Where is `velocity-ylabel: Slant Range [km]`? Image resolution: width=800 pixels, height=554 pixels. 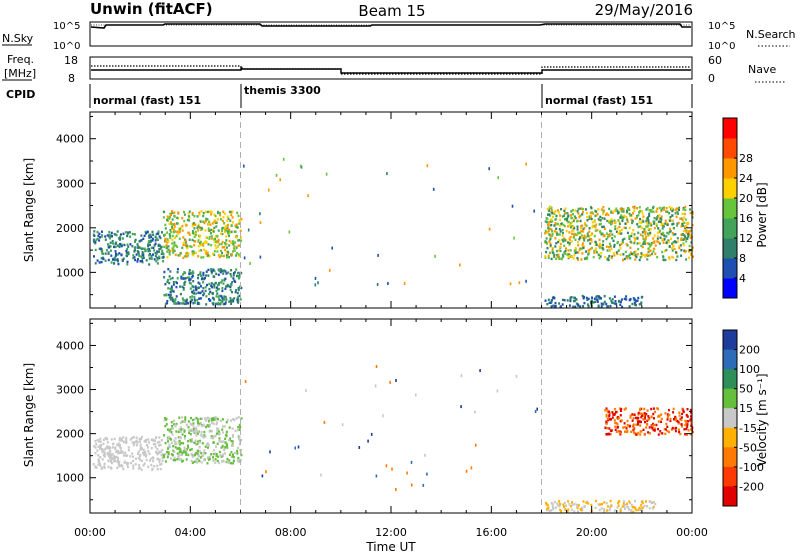
velocity-ylabel: Slant Range [km] is located at coordinates (29, 415).